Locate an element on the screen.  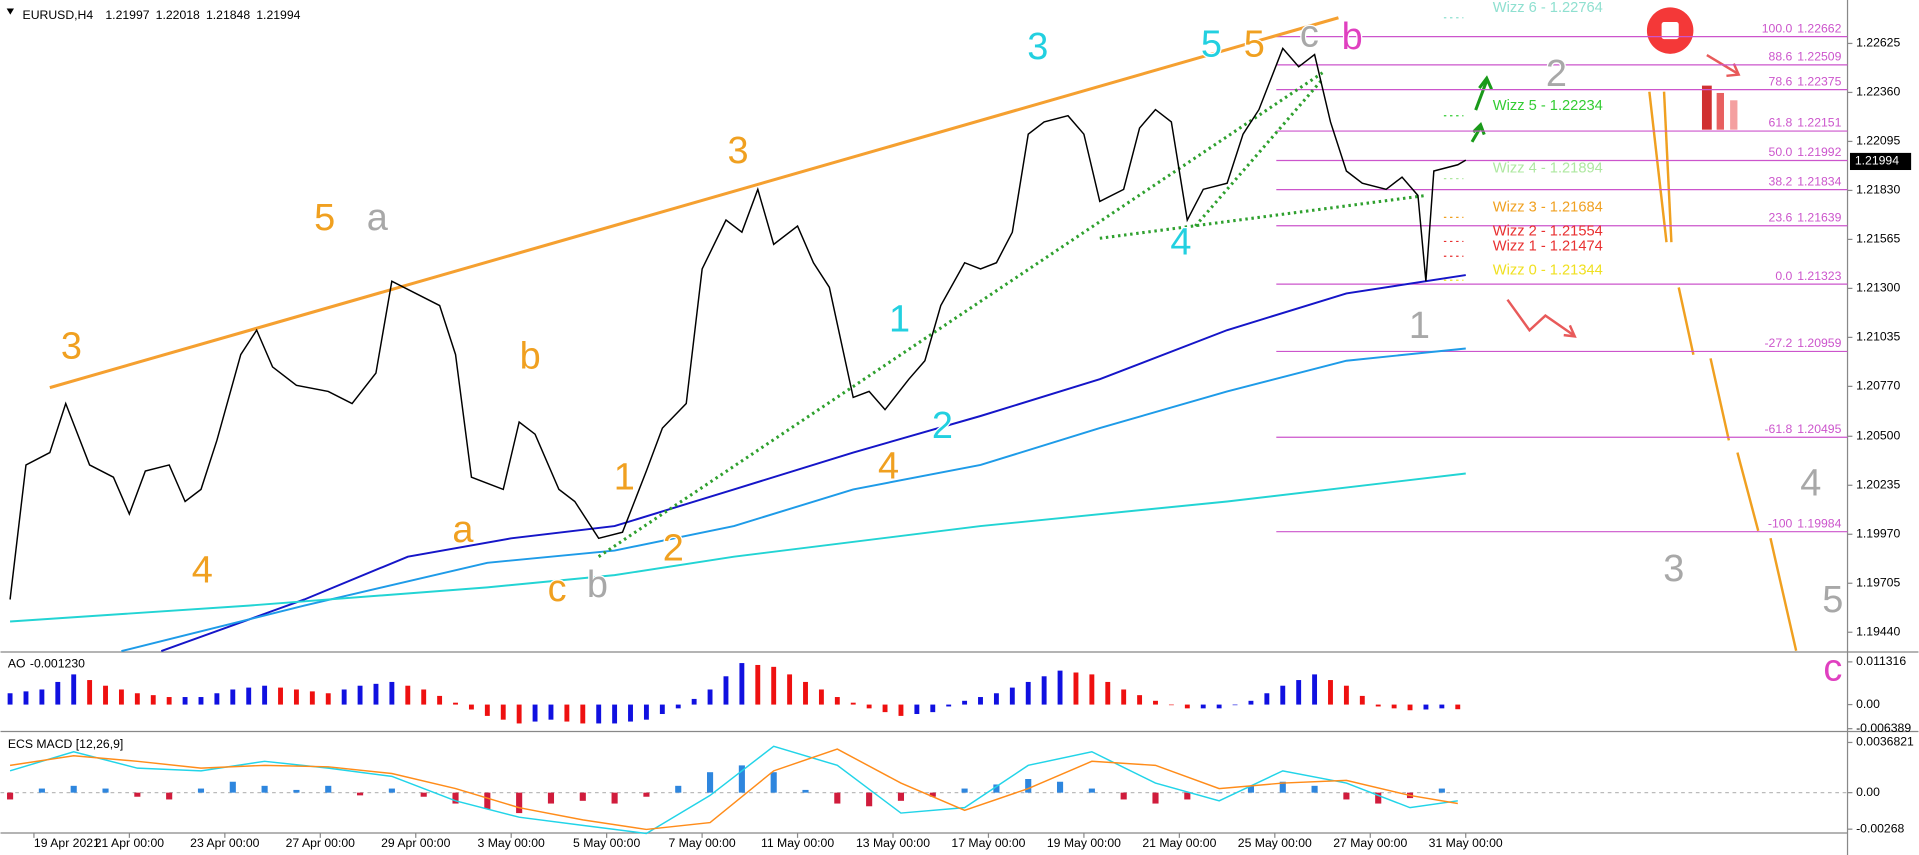
x-tick-label: 23 Apr 00:00 is located at coordinates (225, 843).